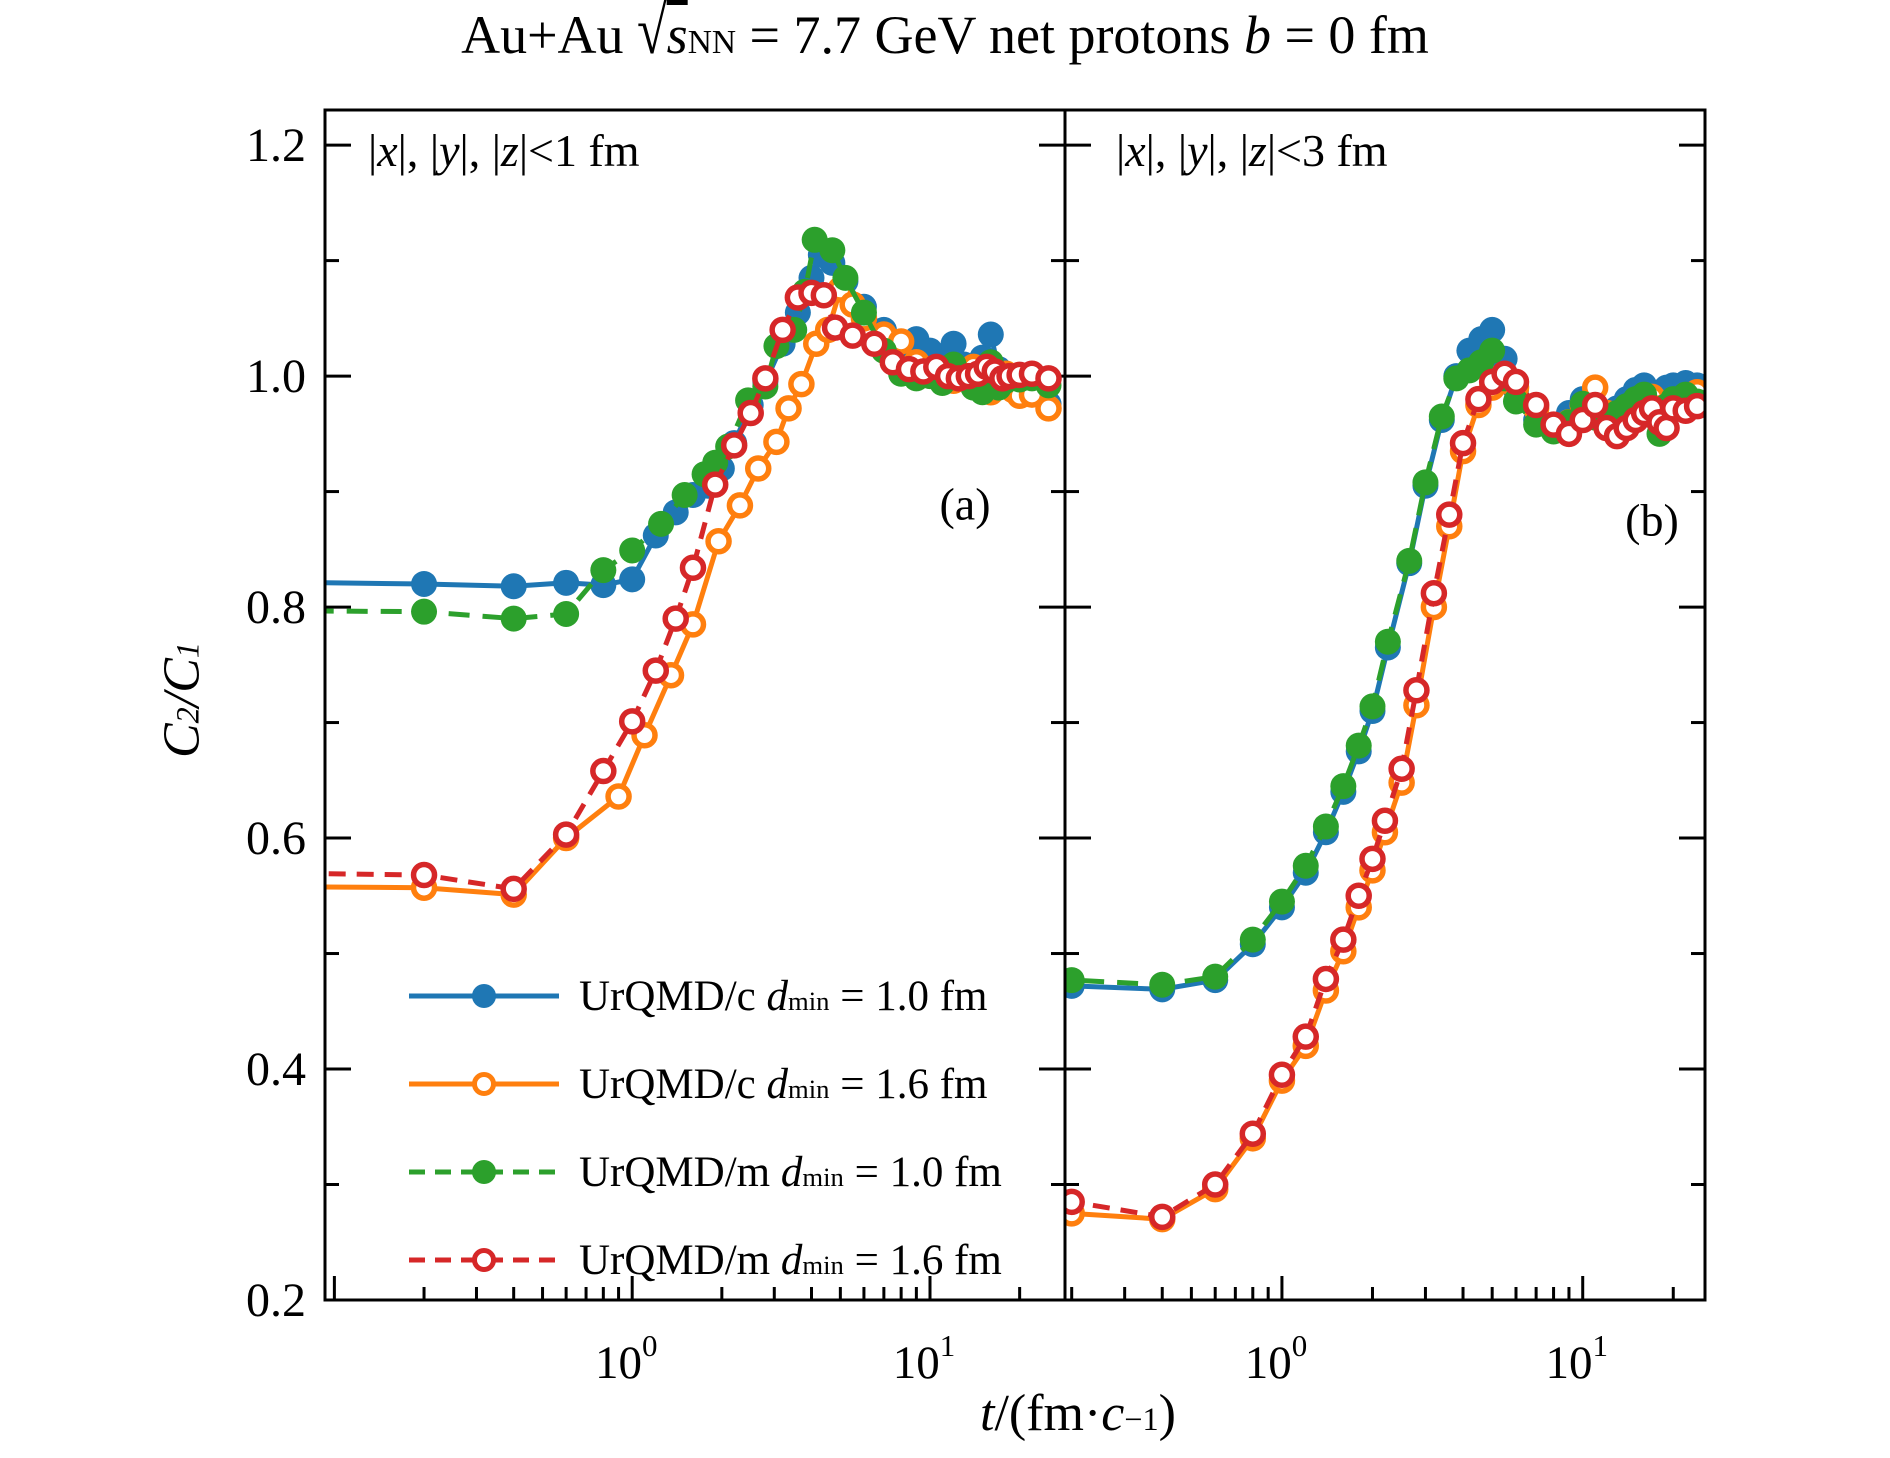  Describe the element at coordinates (484, 996) in the screenshot. I see `legend-sample-c10` at that location.